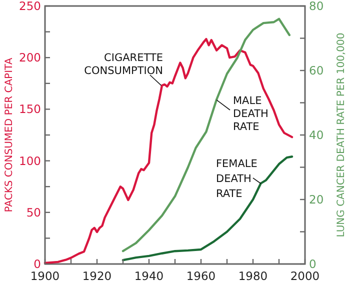 The width and height of the screenshot is (350, 291). I want to click on y2-tick-label: 80, so click(316, 6).